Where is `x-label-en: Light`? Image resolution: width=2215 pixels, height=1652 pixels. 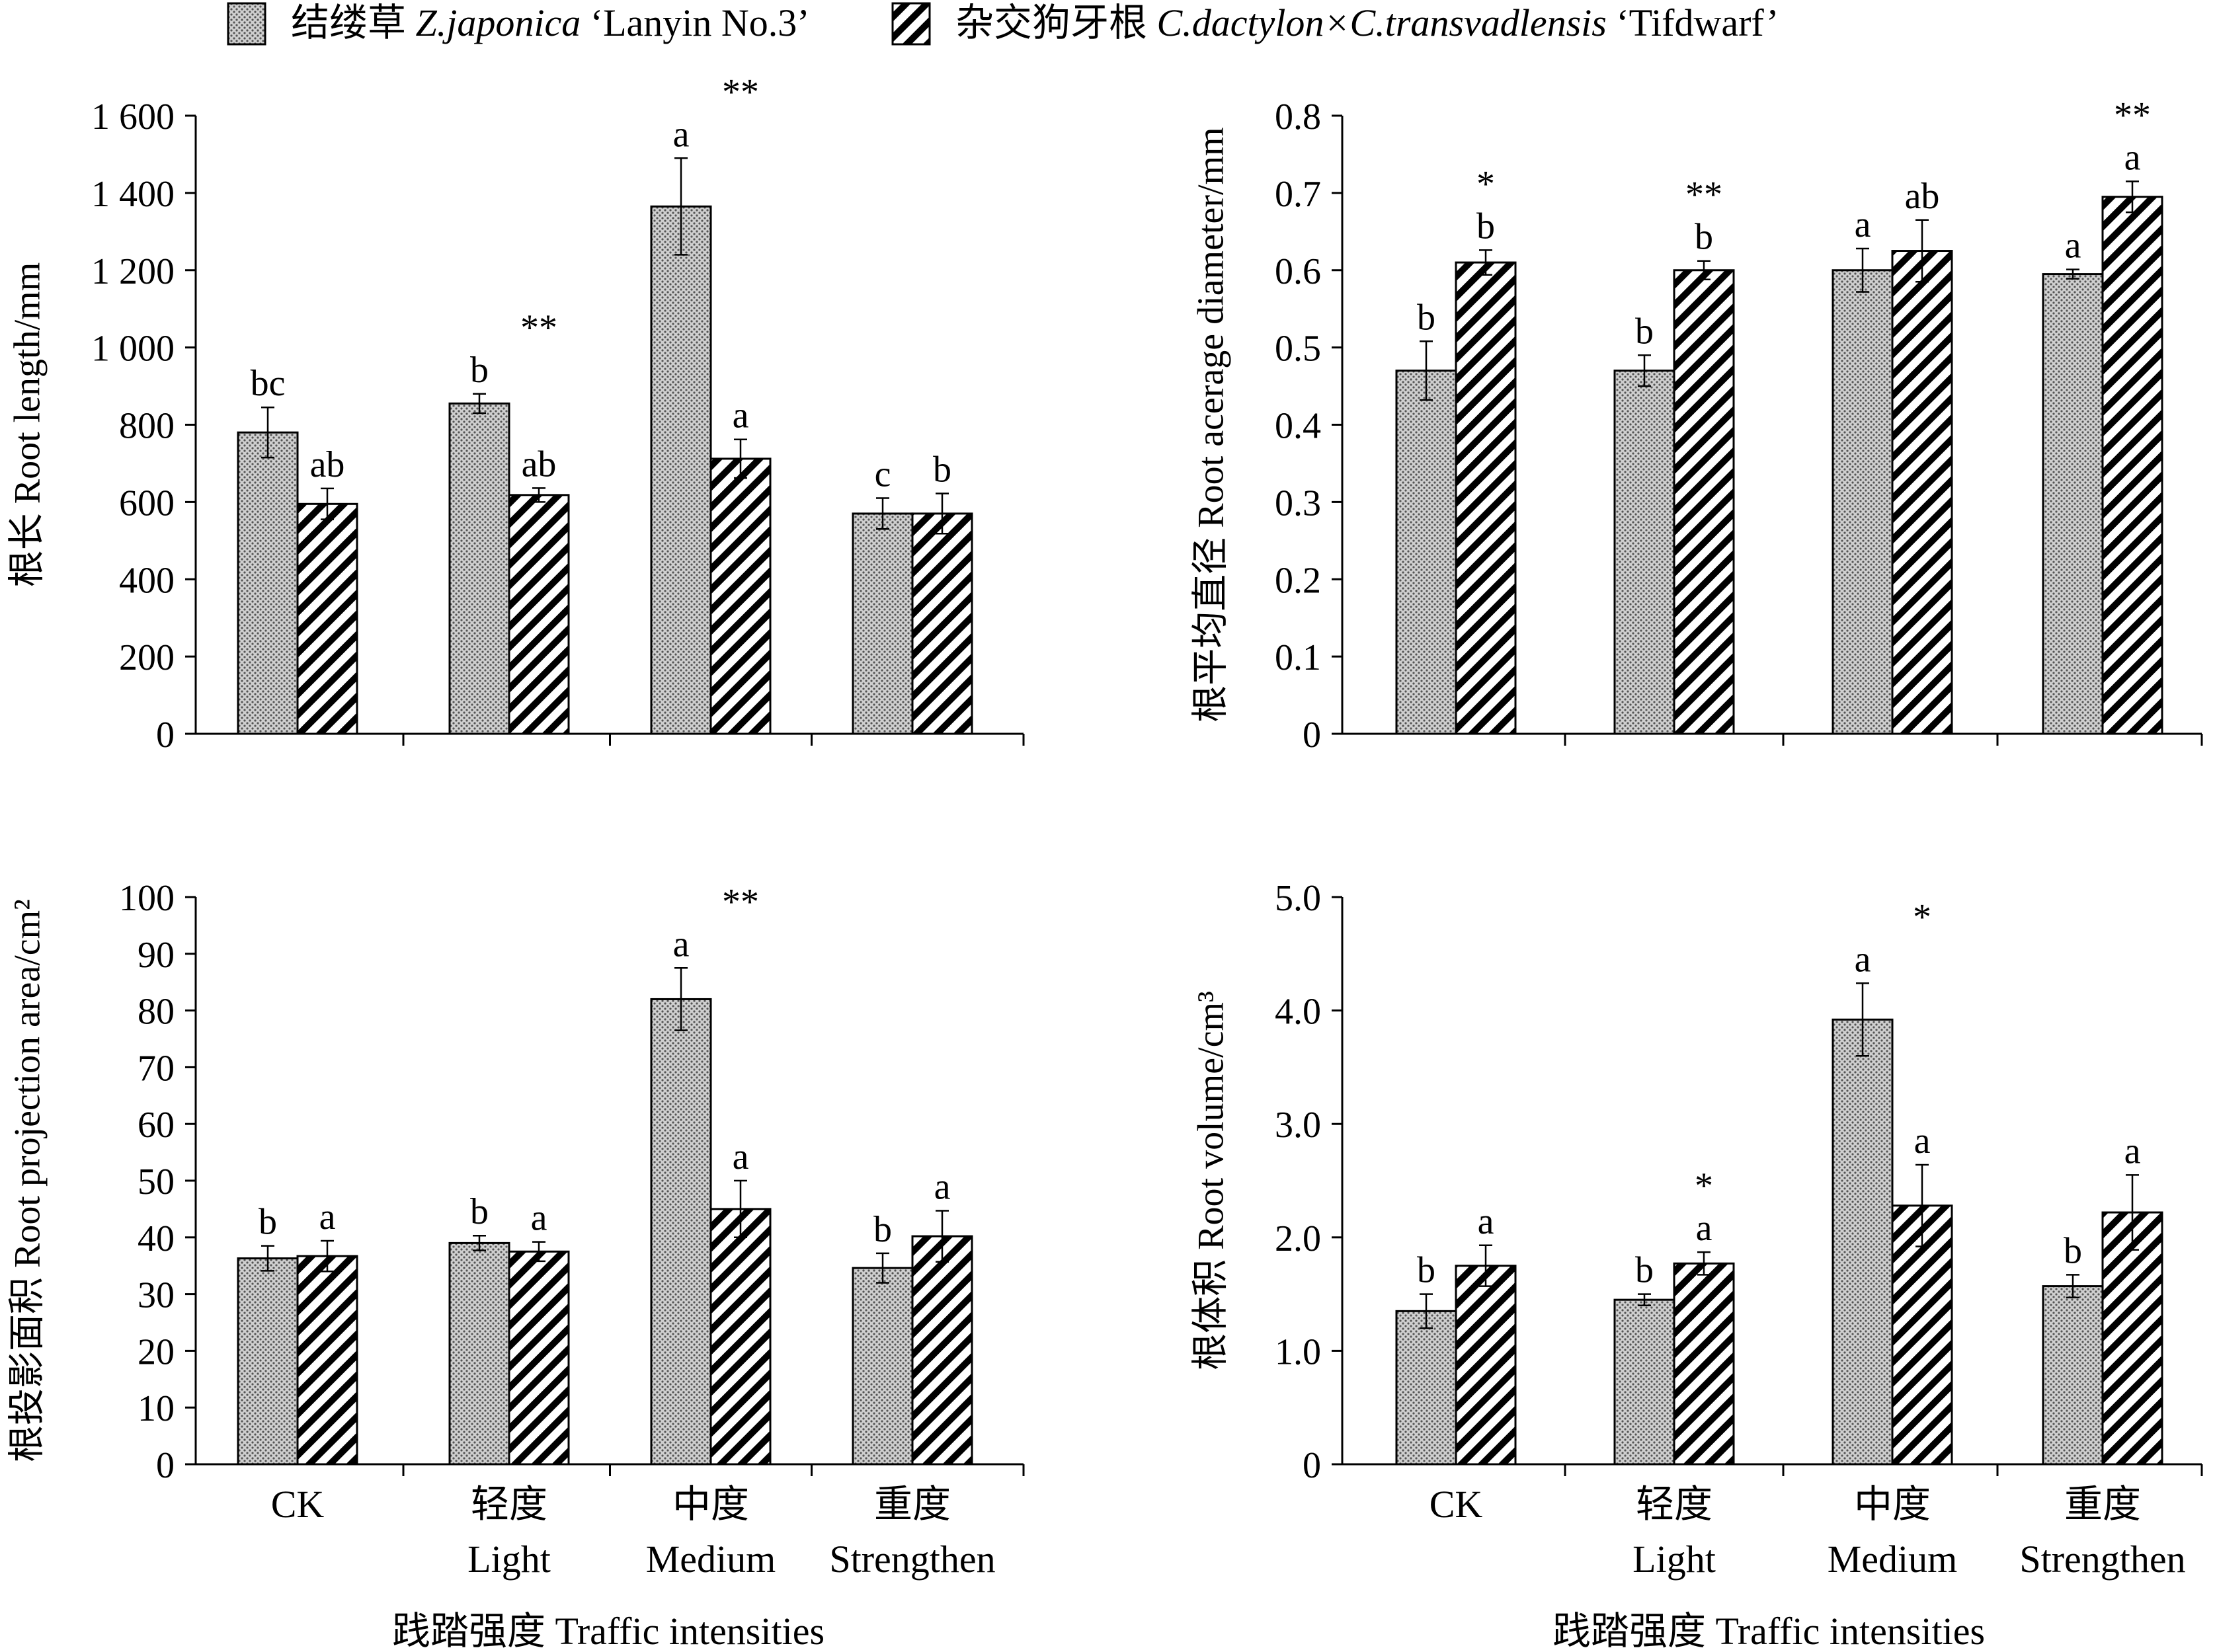 x-label-en: Light is located at coordinates (1674, 1559).